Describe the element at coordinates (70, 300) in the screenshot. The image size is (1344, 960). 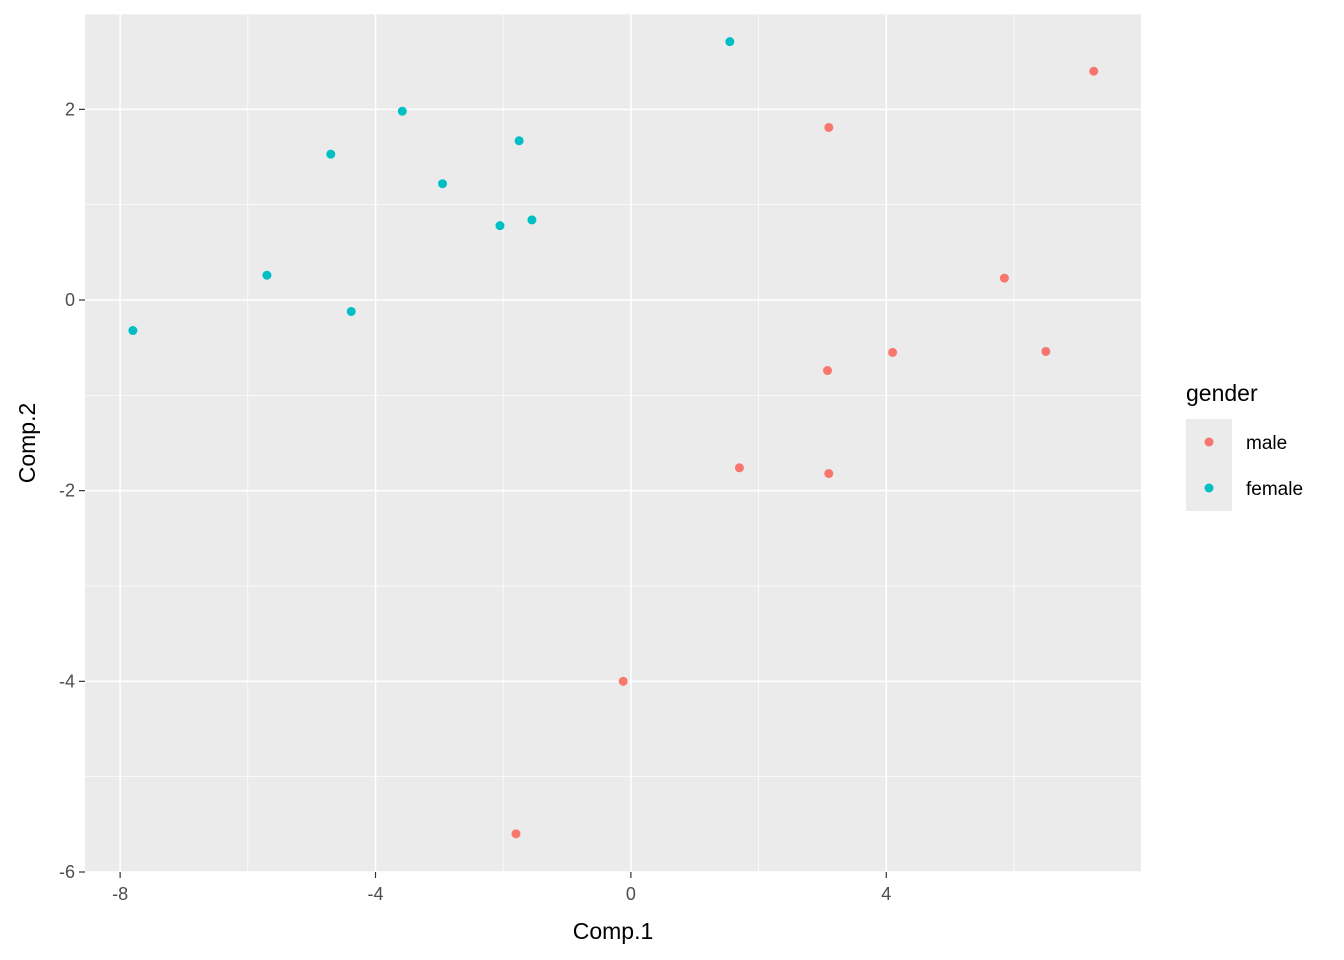
I see `y-tick-label: 0` at that location.